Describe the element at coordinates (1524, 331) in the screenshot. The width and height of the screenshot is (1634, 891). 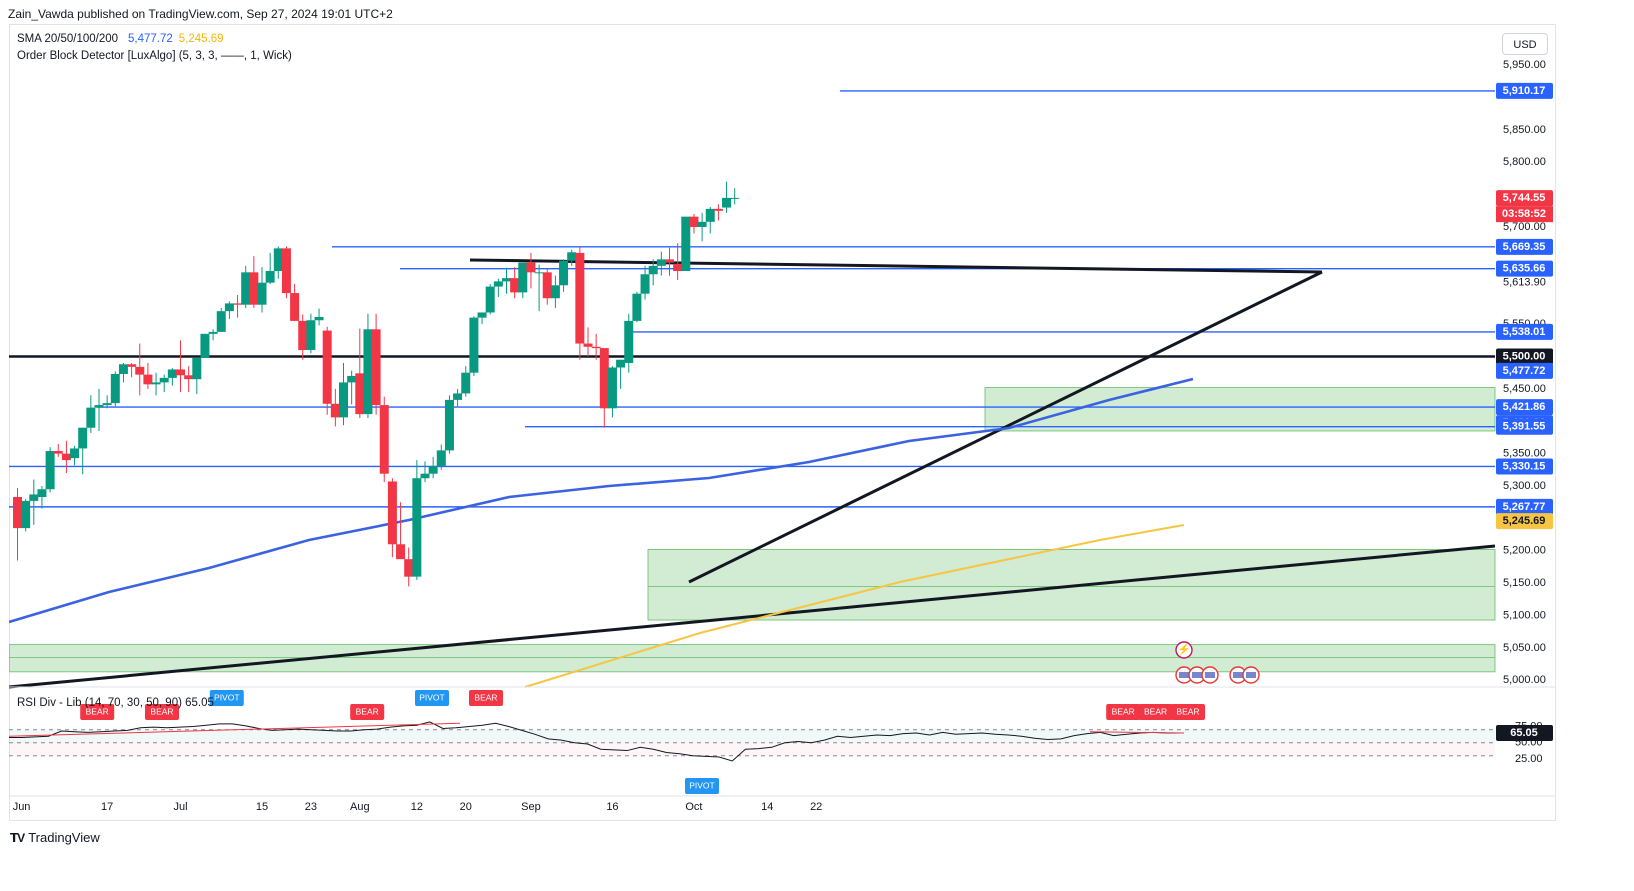
I see `price-tag: 5,538.01` at that location.